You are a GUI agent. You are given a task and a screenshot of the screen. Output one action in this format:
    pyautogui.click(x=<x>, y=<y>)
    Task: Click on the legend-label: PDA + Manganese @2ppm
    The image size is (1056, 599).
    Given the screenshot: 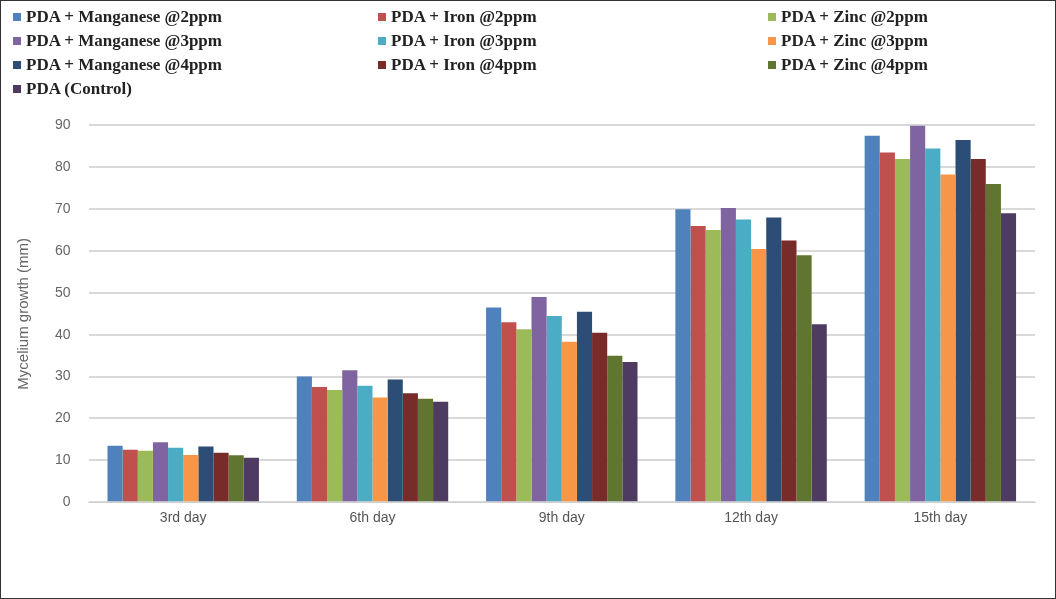 What is the action you would take?
    pyautogui.click(x=124, y=17)
    